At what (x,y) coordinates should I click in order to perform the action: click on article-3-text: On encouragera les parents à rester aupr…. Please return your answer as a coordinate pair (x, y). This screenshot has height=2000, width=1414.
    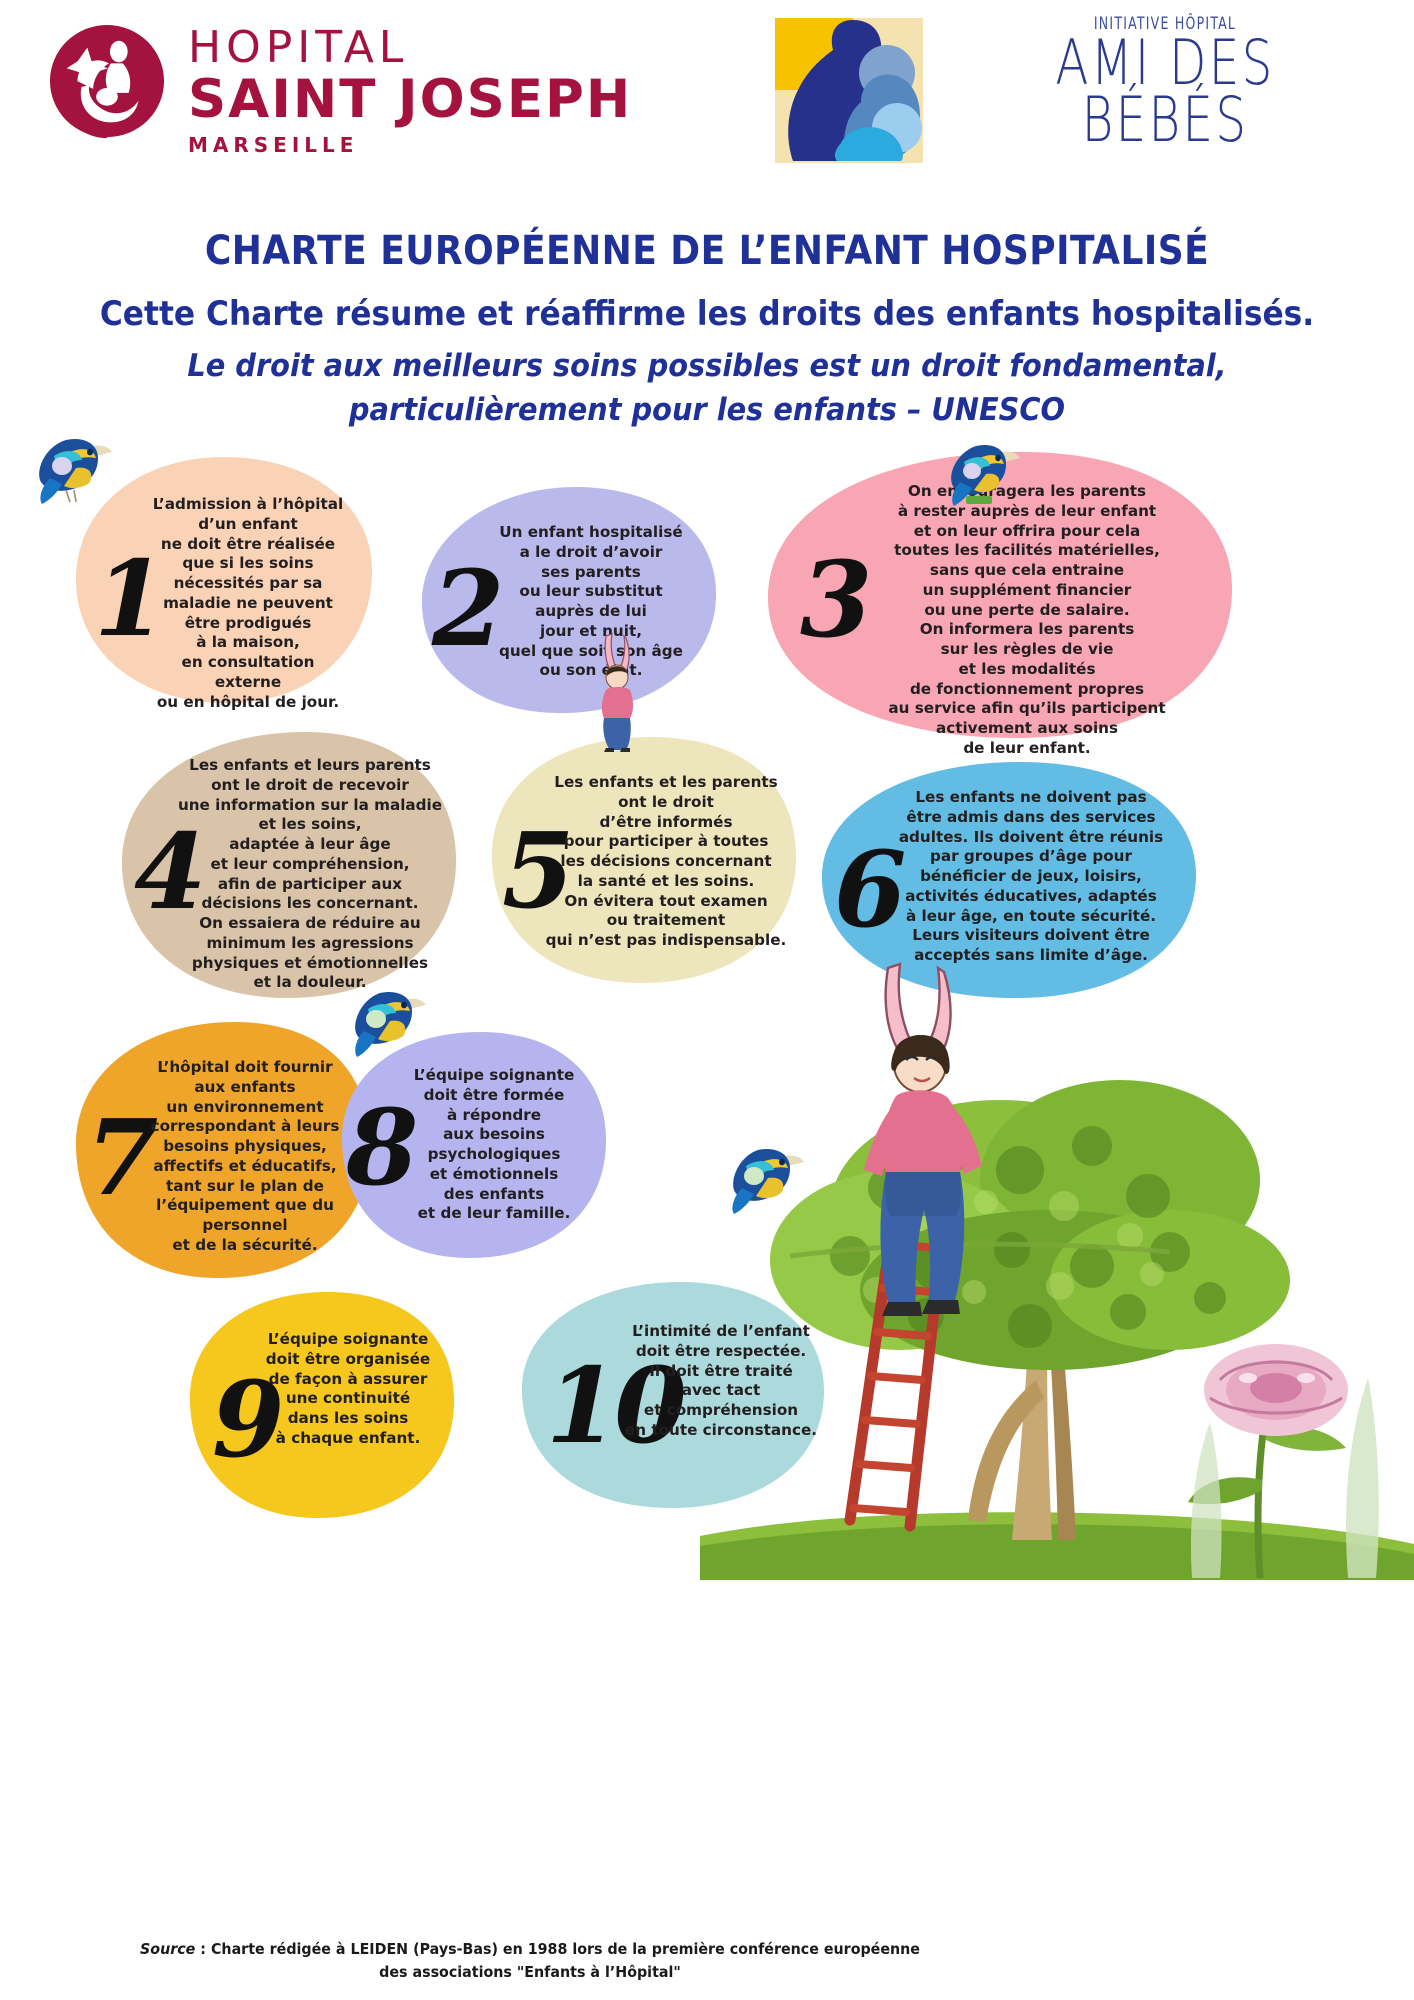
    Looking at the image, I should click on (1027, 619).